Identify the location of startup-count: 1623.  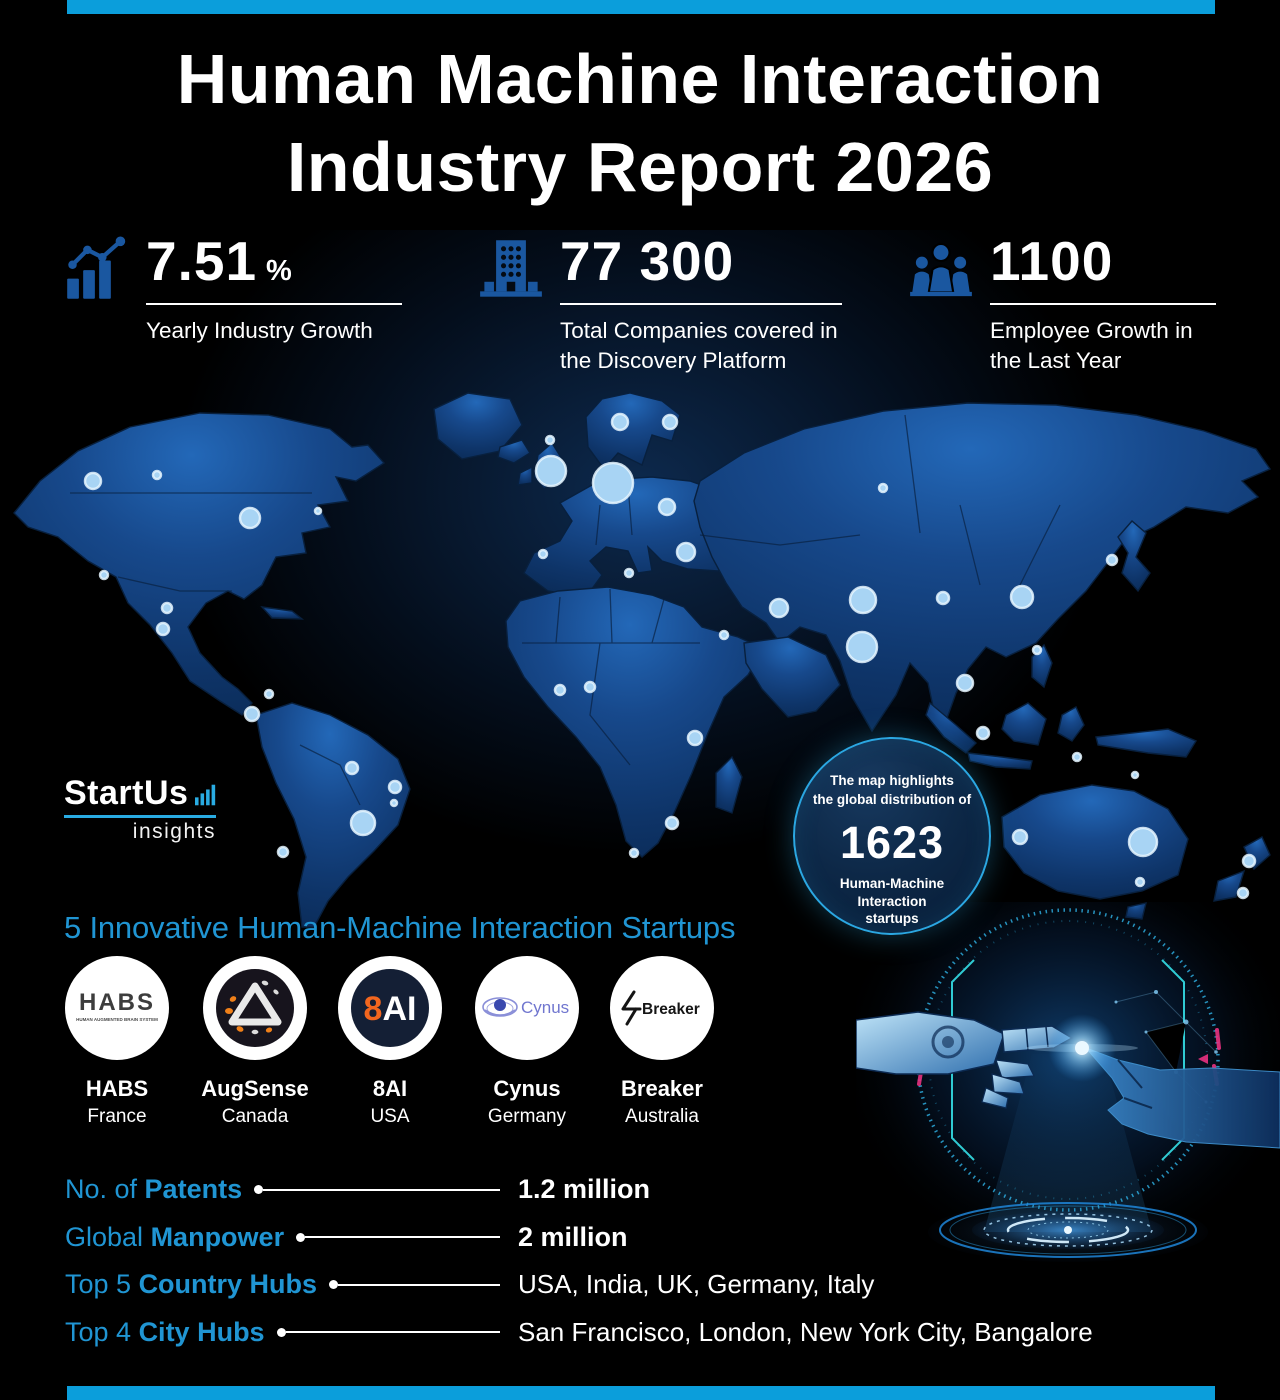
(892, 842).